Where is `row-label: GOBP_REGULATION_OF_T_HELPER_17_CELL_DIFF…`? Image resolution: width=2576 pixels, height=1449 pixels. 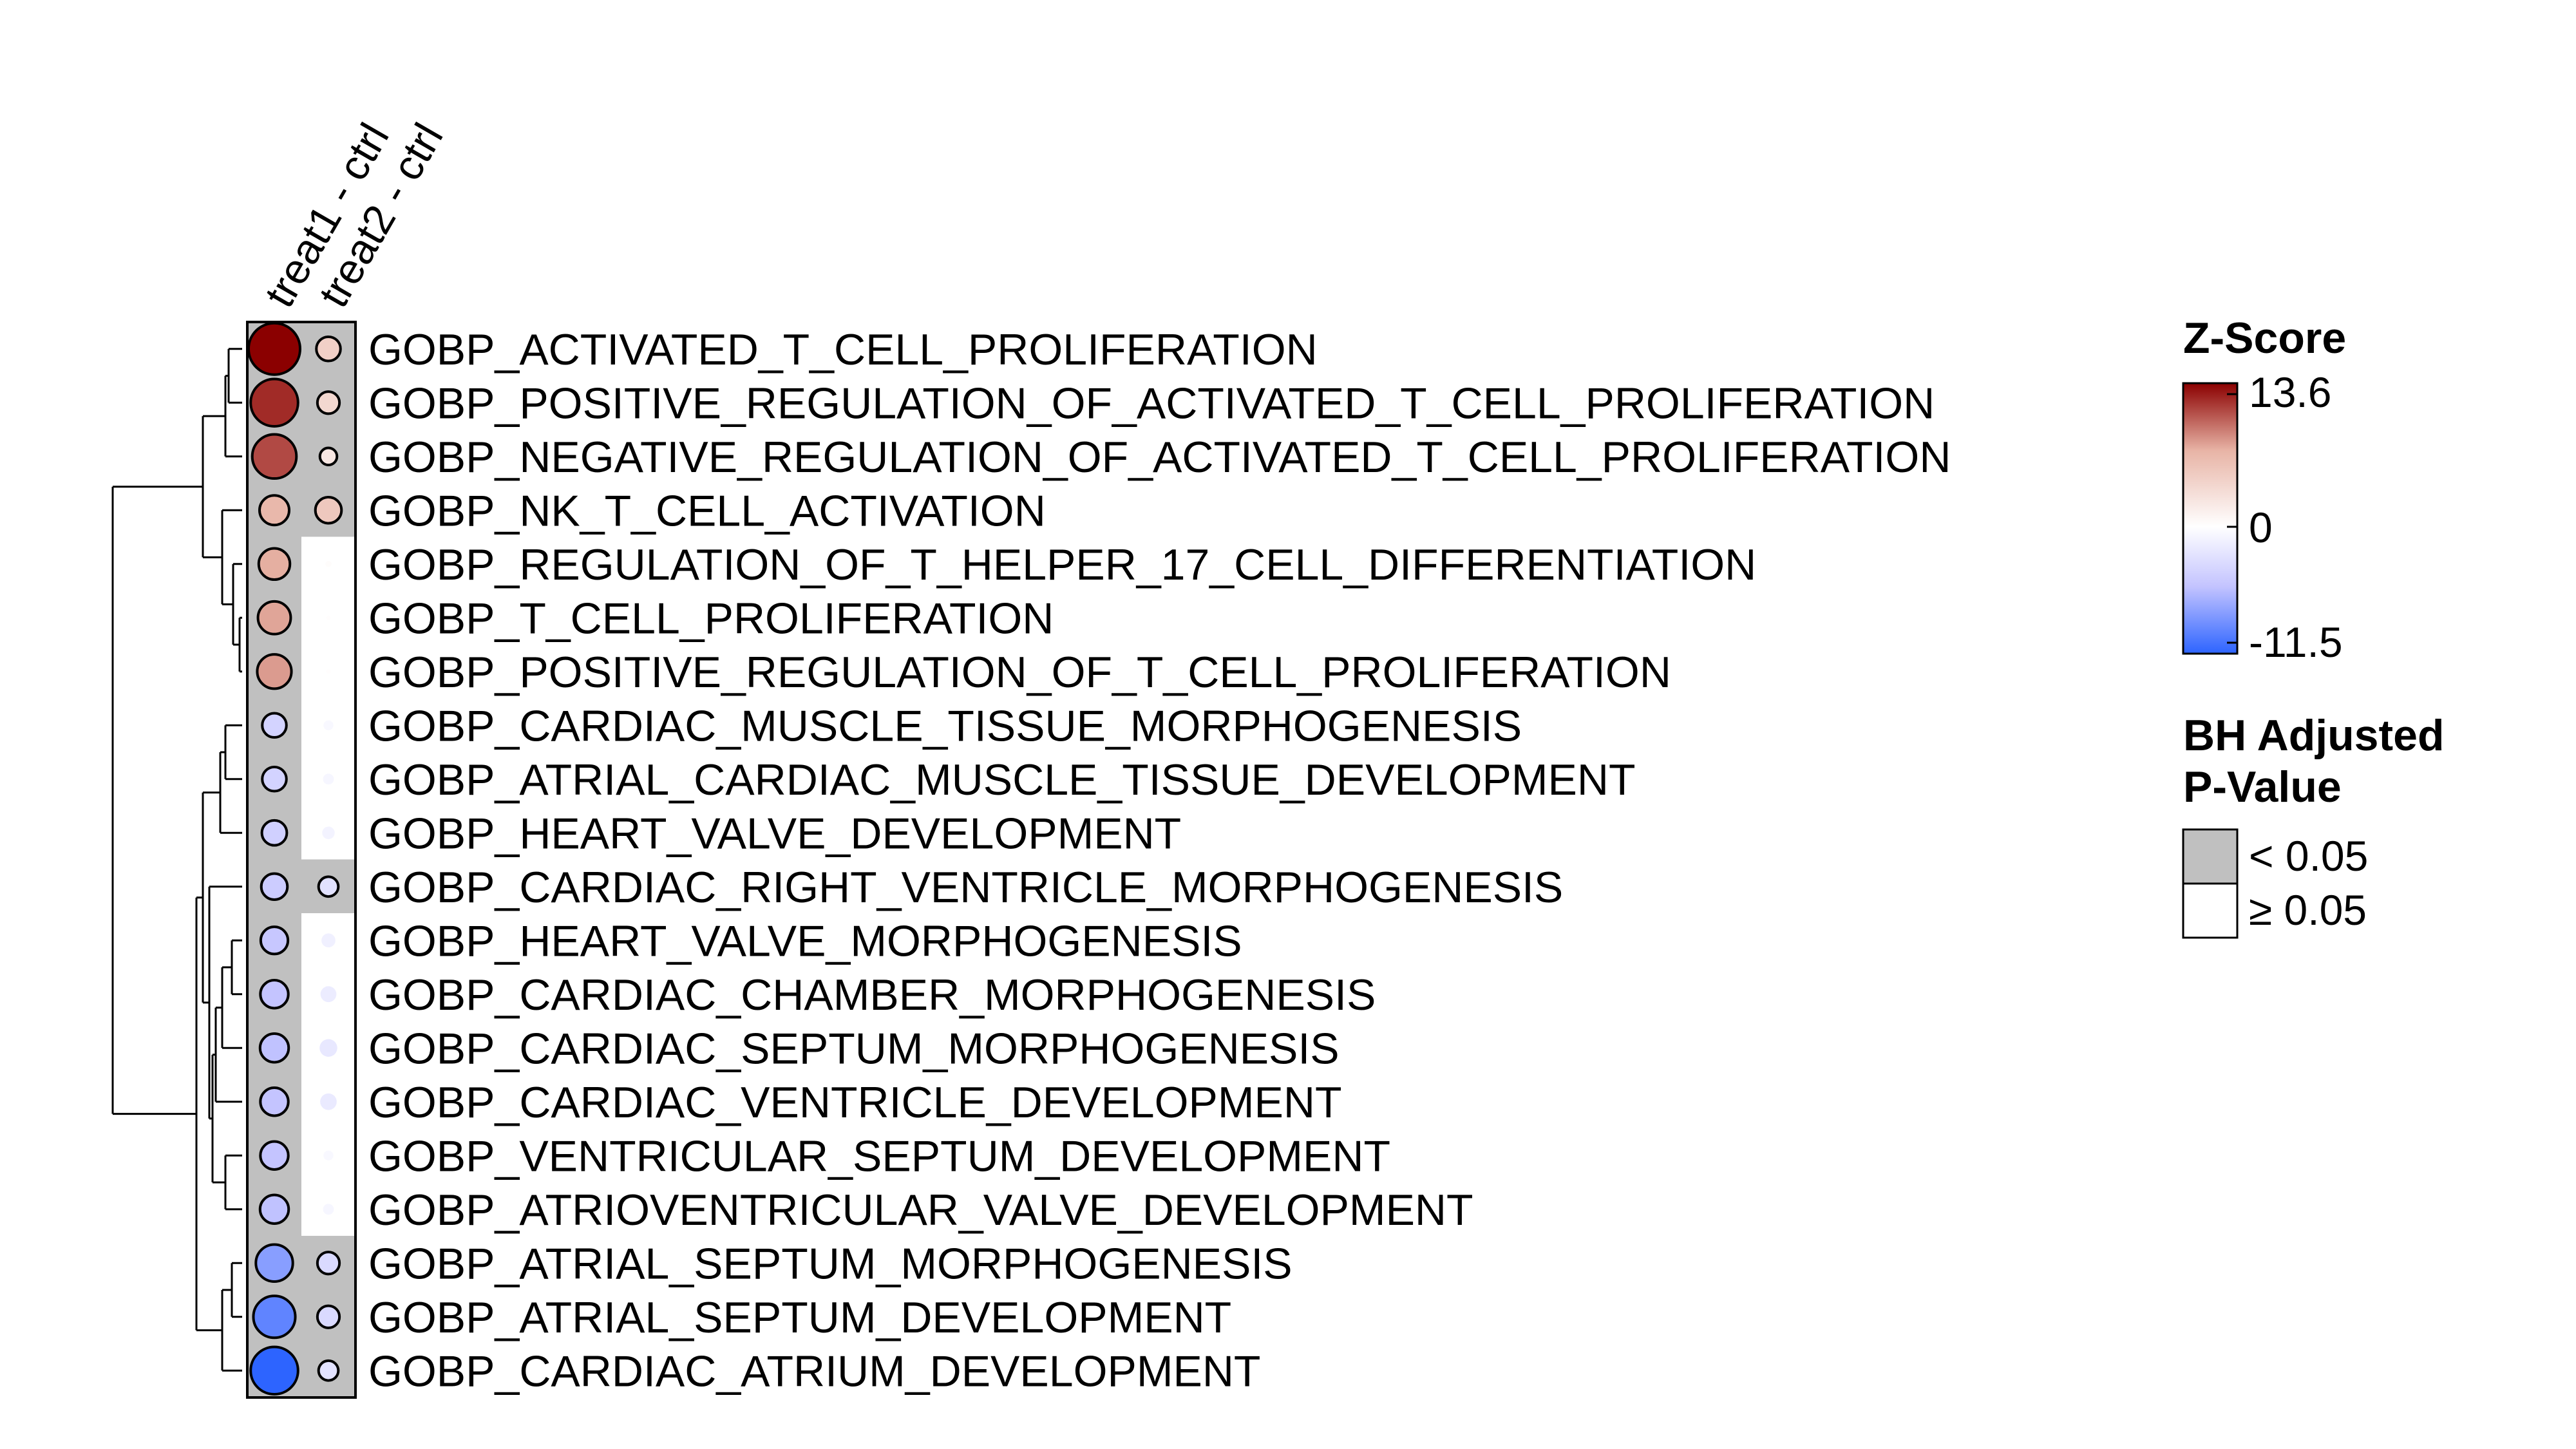 row-label: GOBP_REGULATION_OF_T_HELPER_17_CELL_DIFF… is located at coordinates (1062, 564).